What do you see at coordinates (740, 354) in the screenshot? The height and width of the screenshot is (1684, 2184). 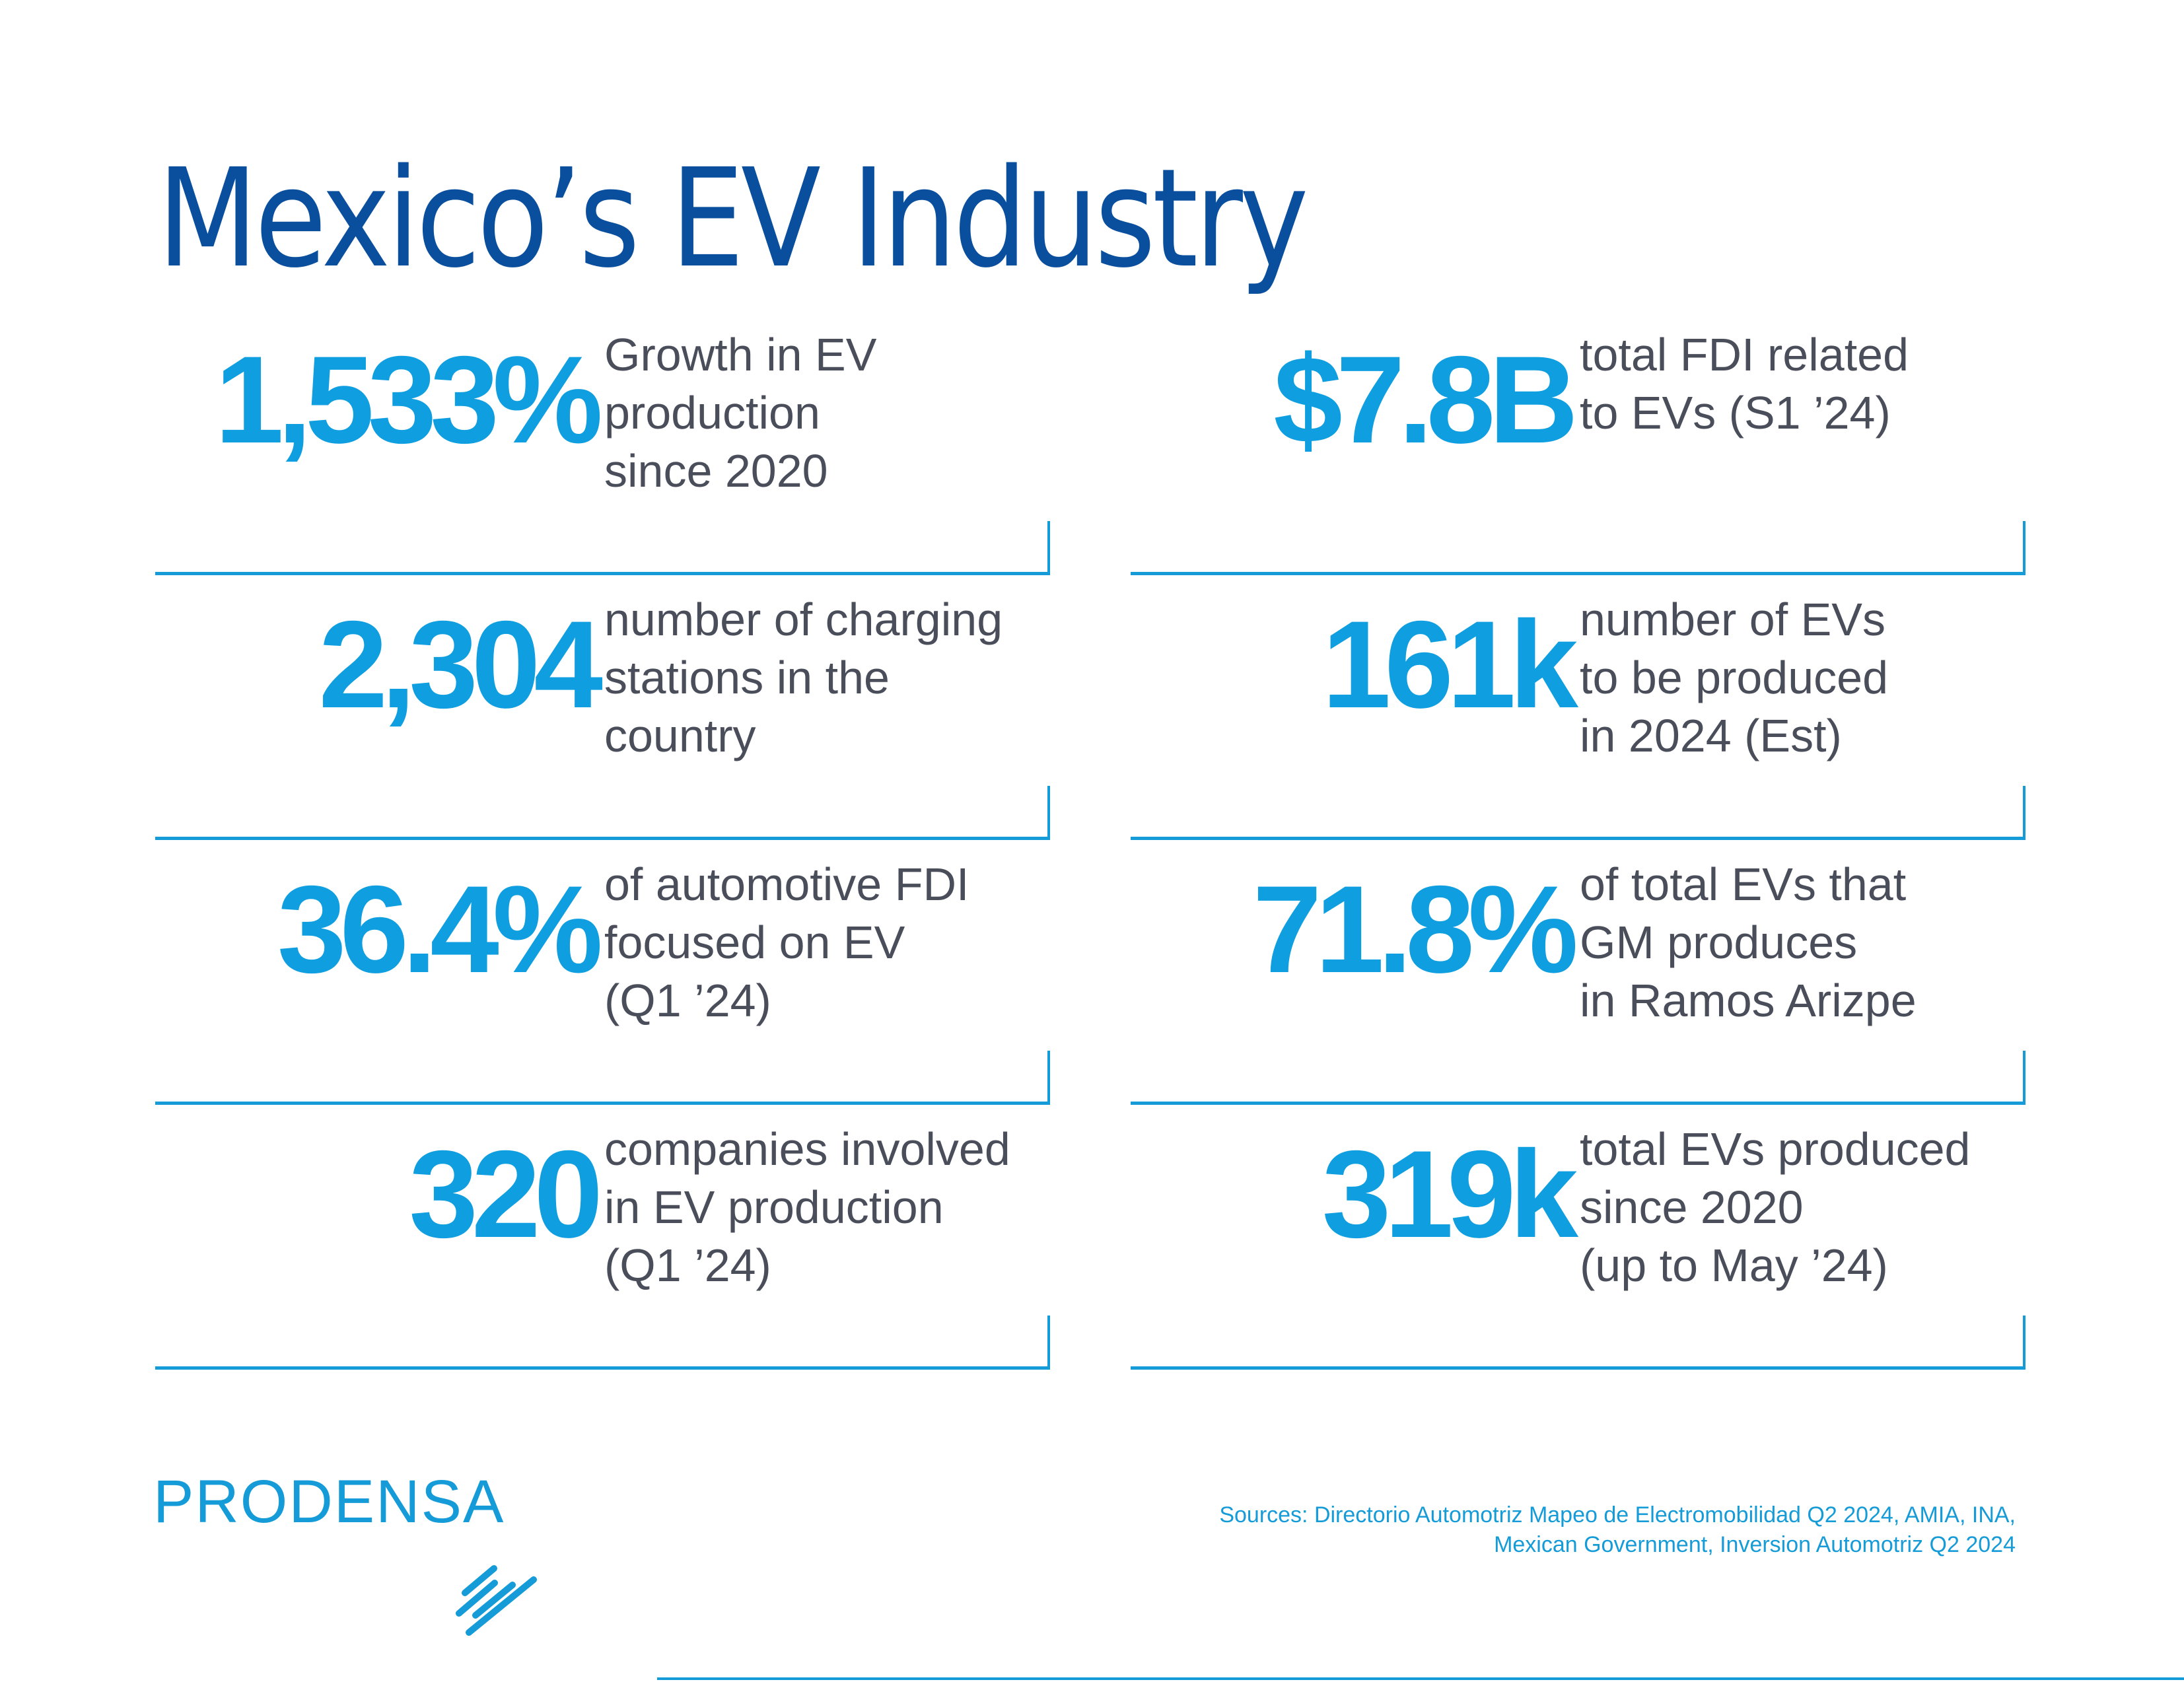 I see `stat-line: Growth in EV` at bounding box center [740, 354].